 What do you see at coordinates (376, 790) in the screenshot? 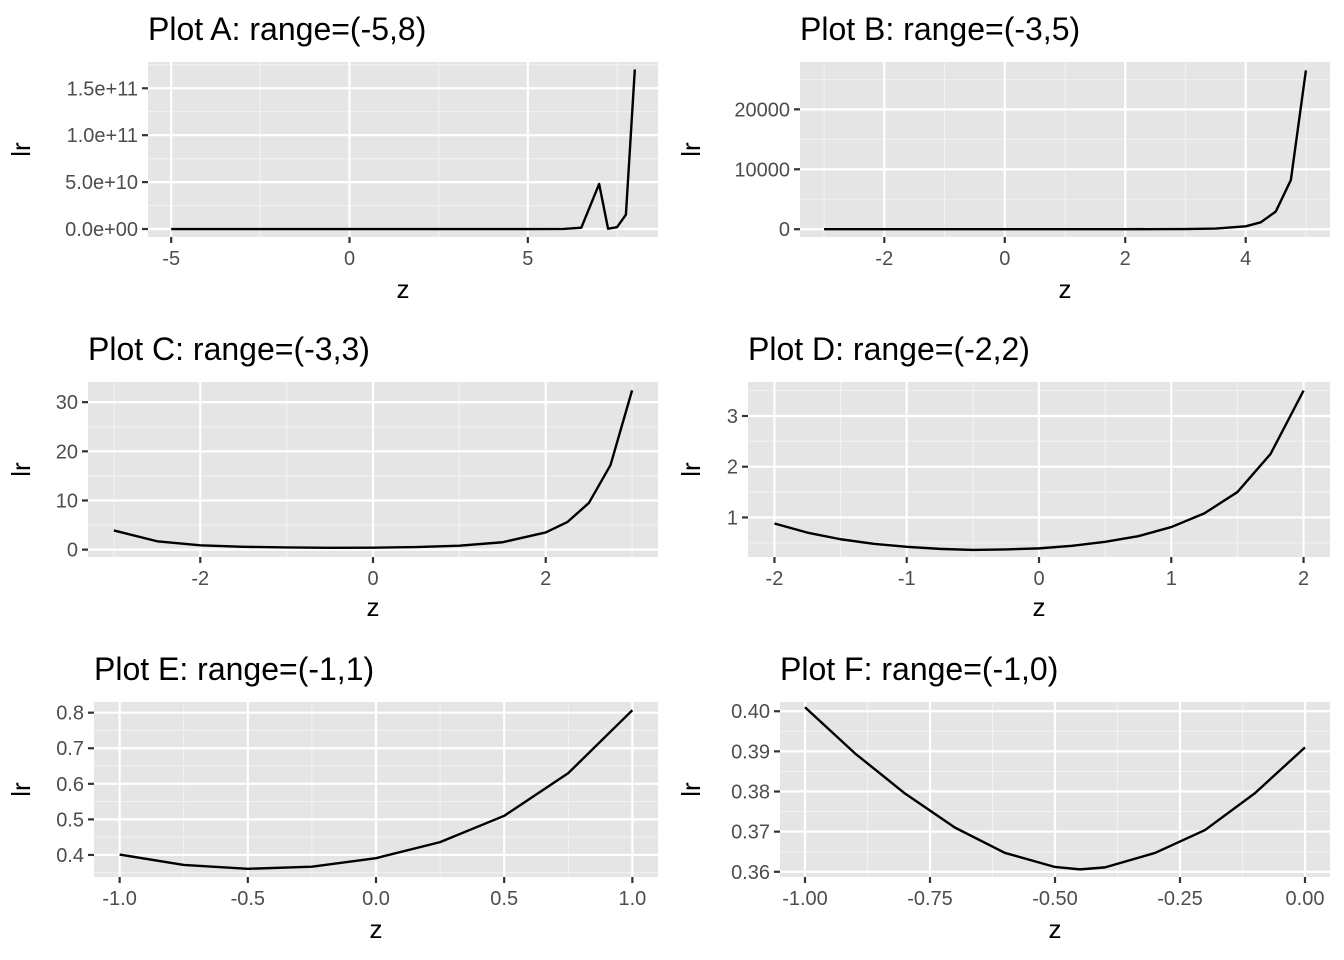
I see `plot-e-series-line` at bounding box center [376, 790].